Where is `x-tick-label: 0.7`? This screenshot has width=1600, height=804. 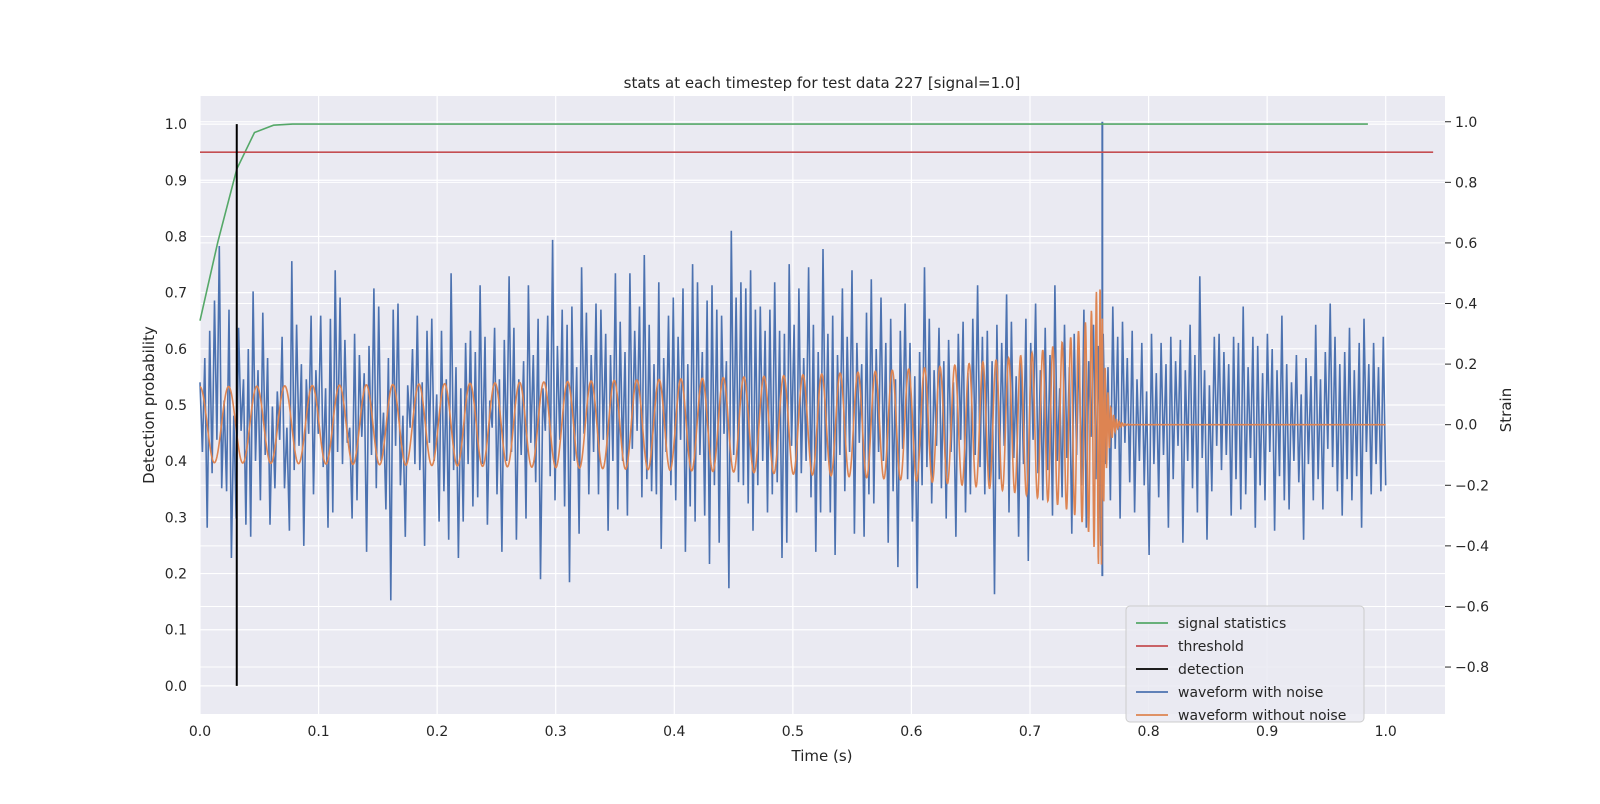 x-tick-label: 0.7 is located at coordinates (1030, 732).